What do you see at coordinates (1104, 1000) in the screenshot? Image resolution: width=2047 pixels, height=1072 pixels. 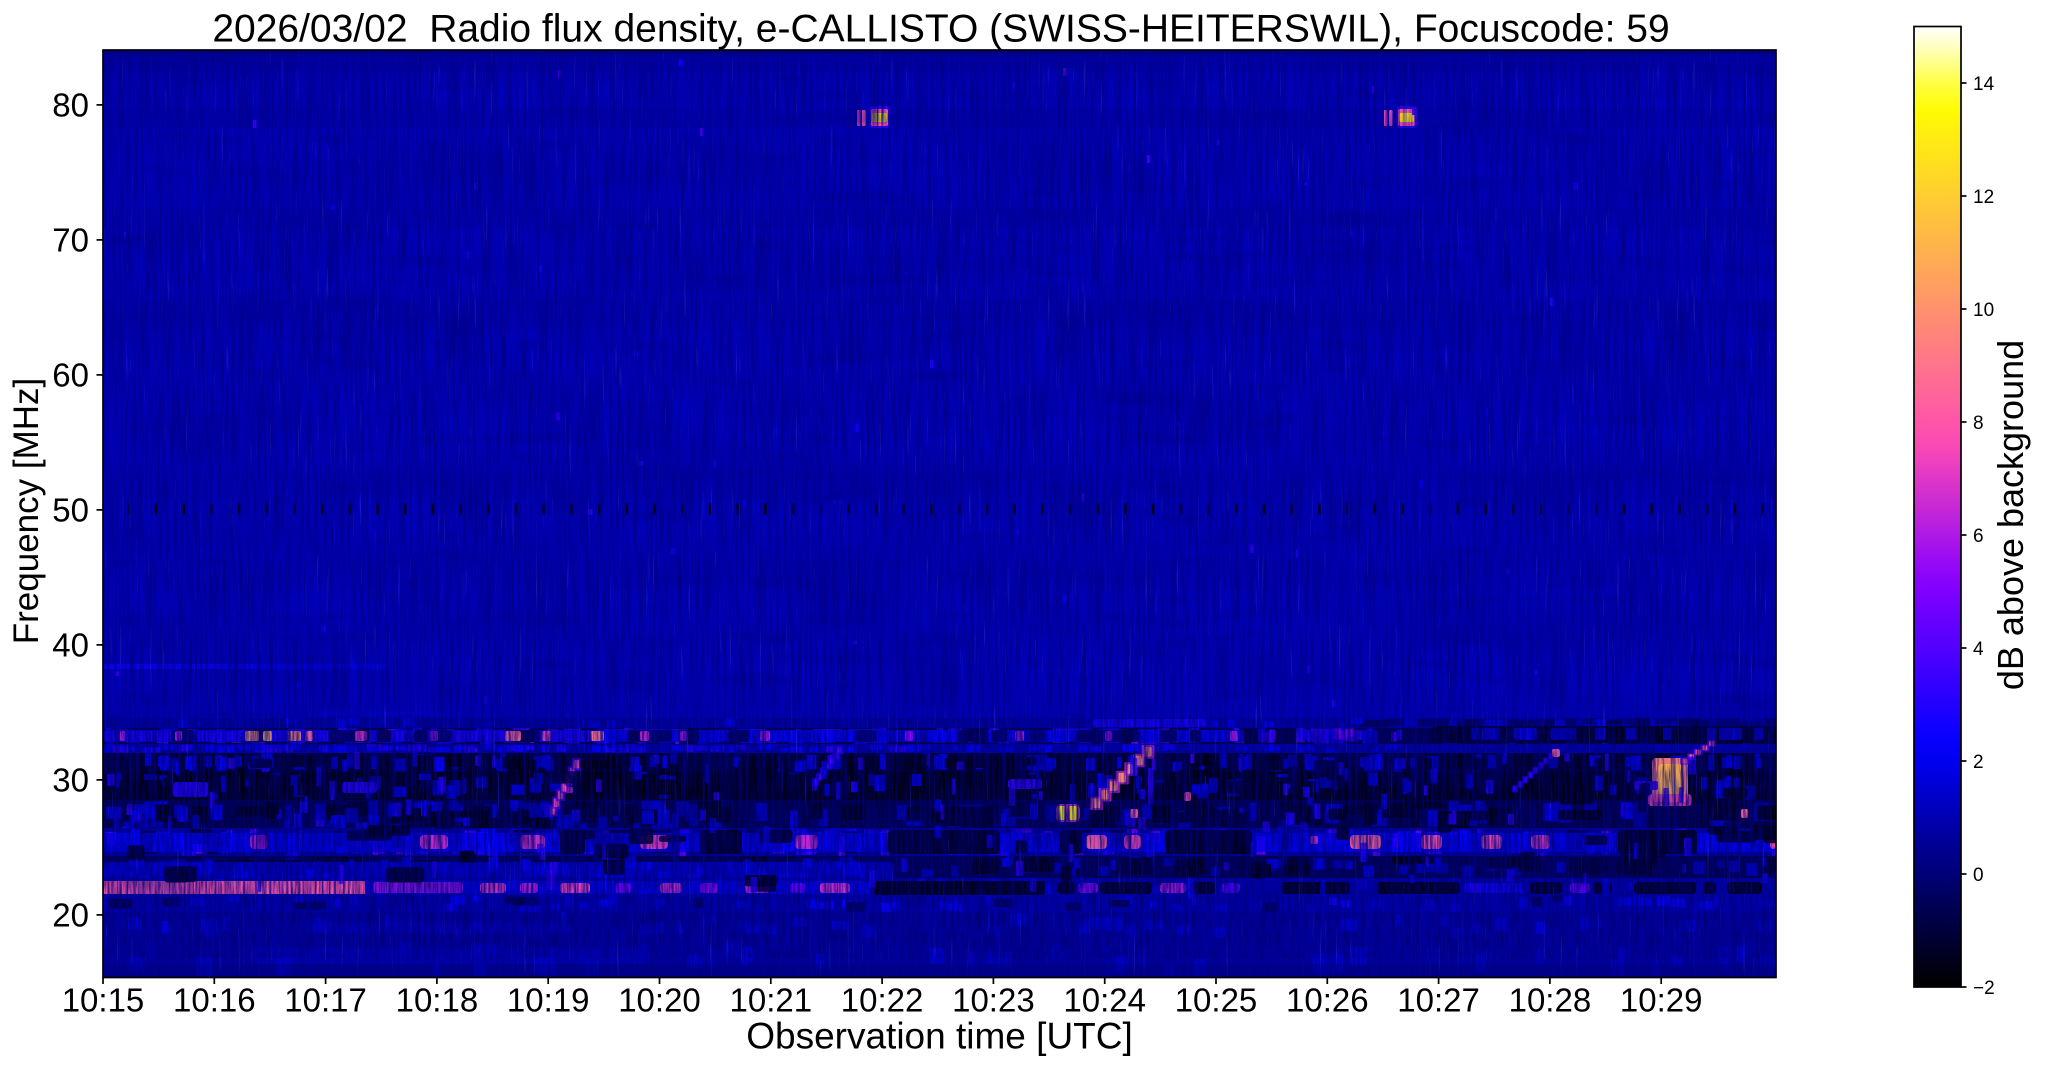 I see `svg-text: 10:24` at bounding box center [1104, 1000].